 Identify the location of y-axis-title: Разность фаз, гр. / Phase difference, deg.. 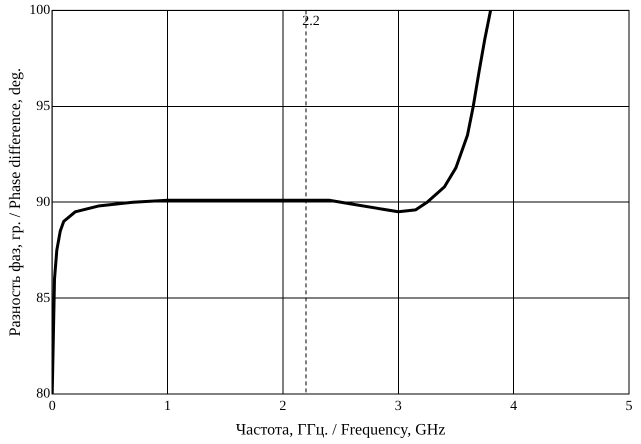
(15, 202).